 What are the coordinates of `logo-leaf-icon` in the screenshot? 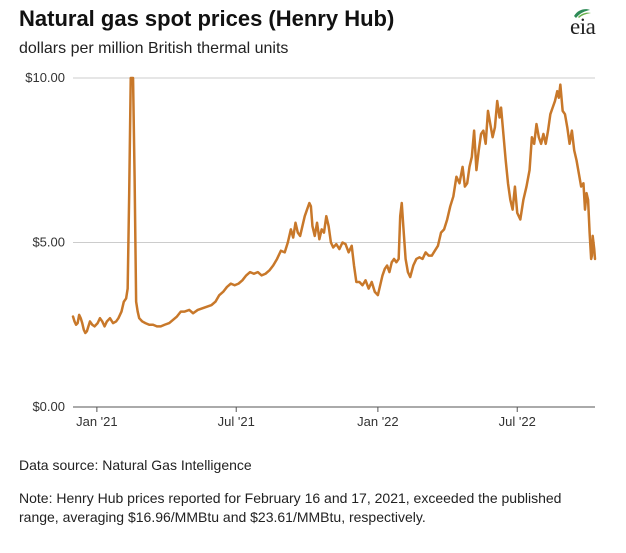 It's located at (582, 13).